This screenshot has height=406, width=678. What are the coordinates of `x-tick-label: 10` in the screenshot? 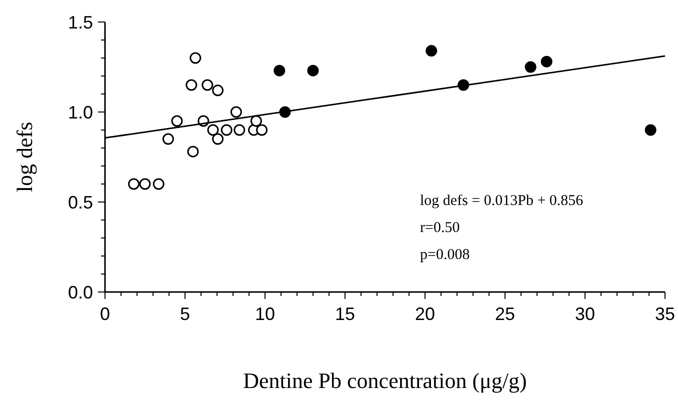 It's located at (265, 314).